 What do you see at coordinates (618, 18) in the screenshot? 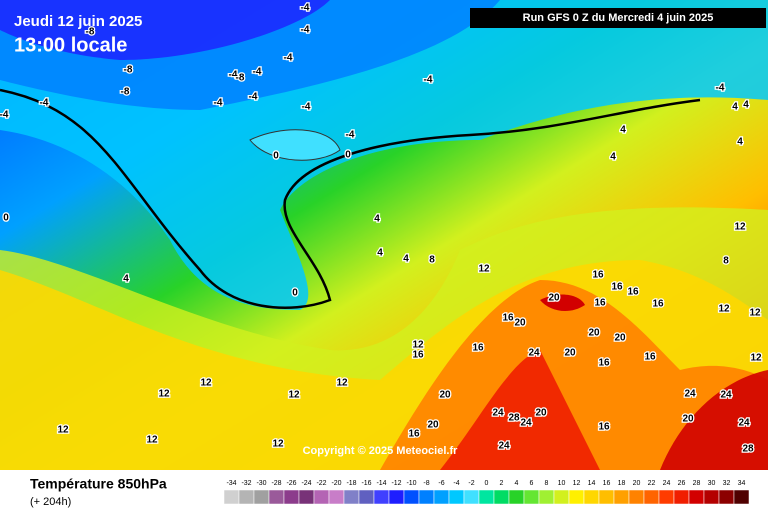
I see `run-info: Run GFS 0 Z du Mercredi 4 juin 2025` at bounding box center [618, 18].